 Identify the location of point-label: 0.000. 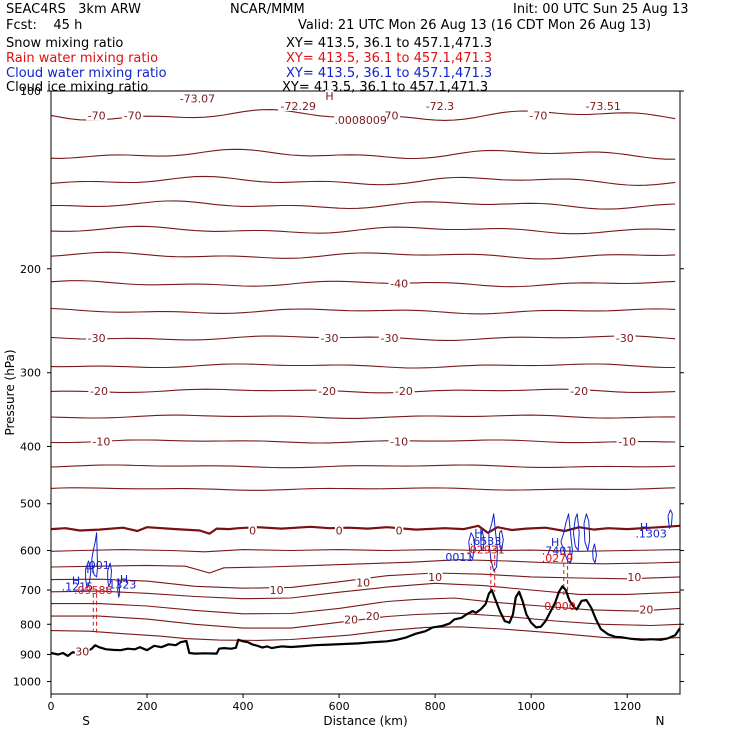
(560, 606).